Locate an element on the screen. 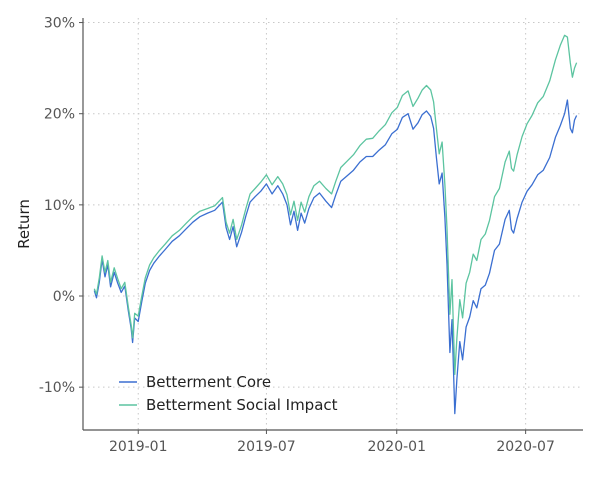 The height and width of the screenshot is (491, 600). y-tick-label: 10% is located at coordinates (59, 206).